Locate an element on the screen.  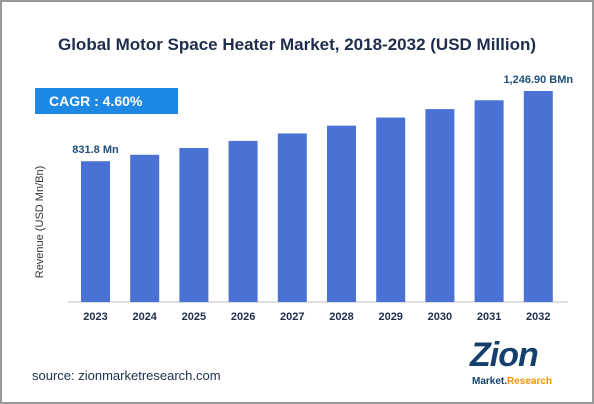
bar-2026 is located at coordinates (243, 221).